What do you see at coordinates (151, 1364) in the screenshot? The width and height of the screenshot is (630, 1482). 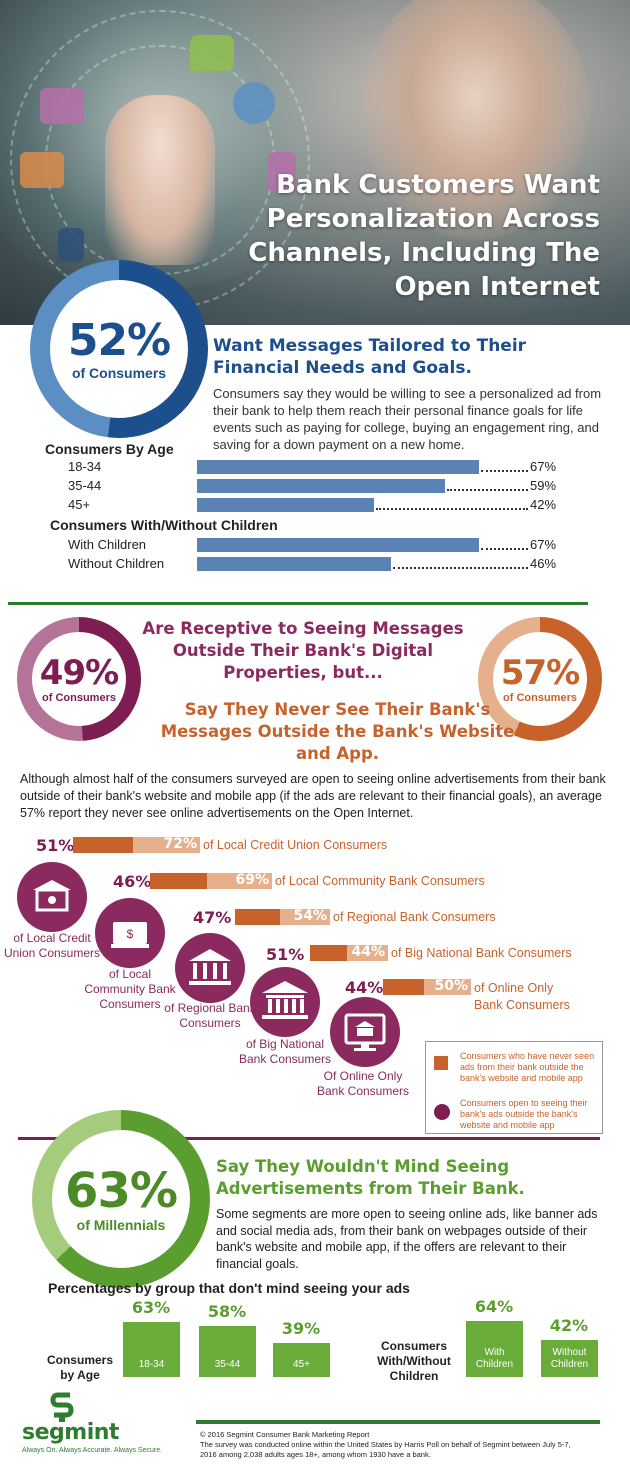 I see `group-label: 18-34` at bounding box center [151, 1364].